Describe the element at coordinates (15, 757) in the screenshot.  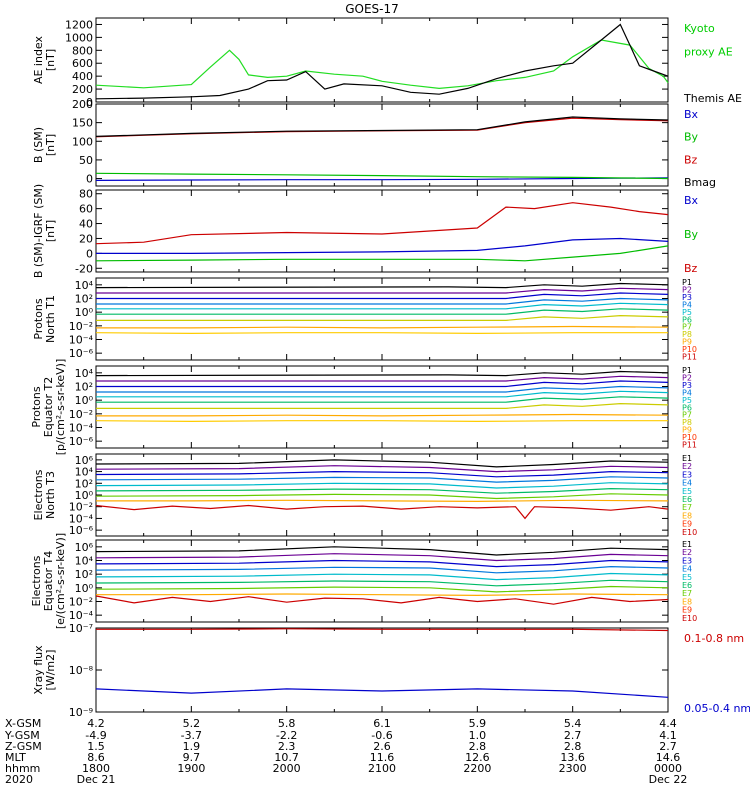
I see `x-row-label: MLT` at that location.